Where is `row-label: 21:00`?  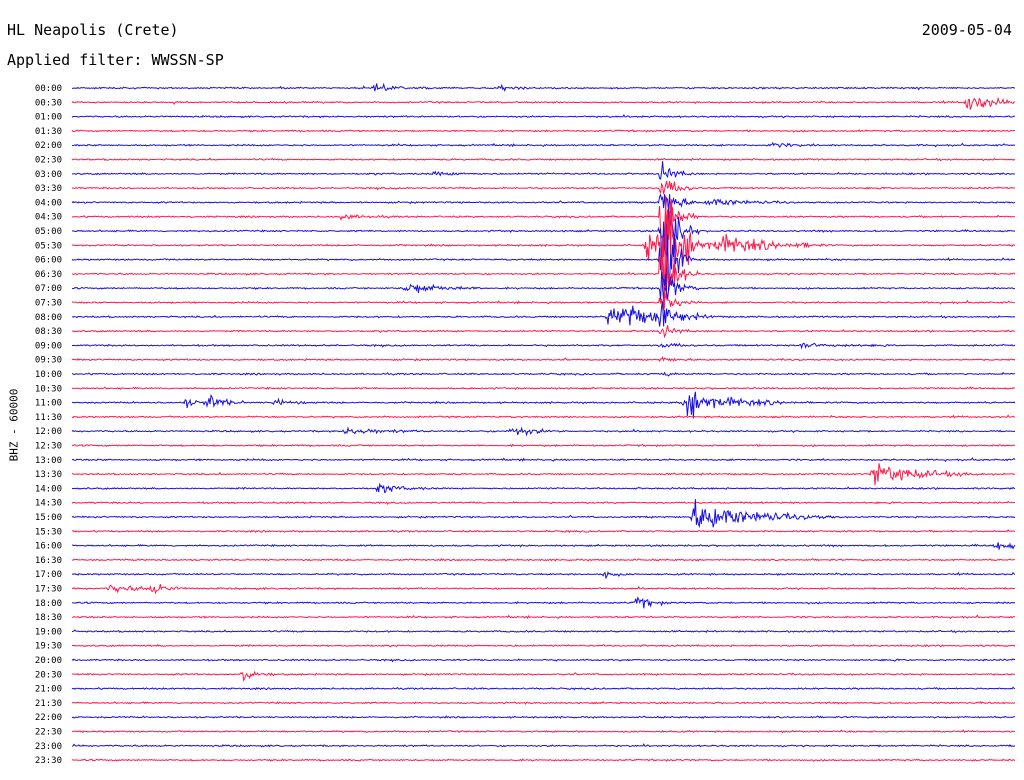 row-label: 21:00 is located at coordinates (48, 690).